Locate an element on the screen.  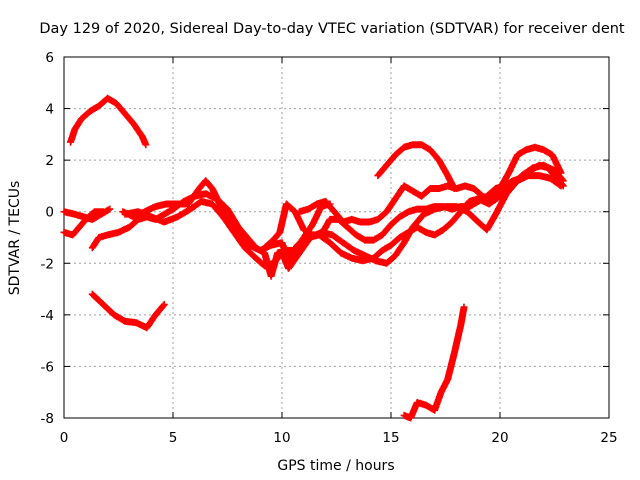
y-axis-label: SDTVAR / TECUs is located at coordinates (15, 238).